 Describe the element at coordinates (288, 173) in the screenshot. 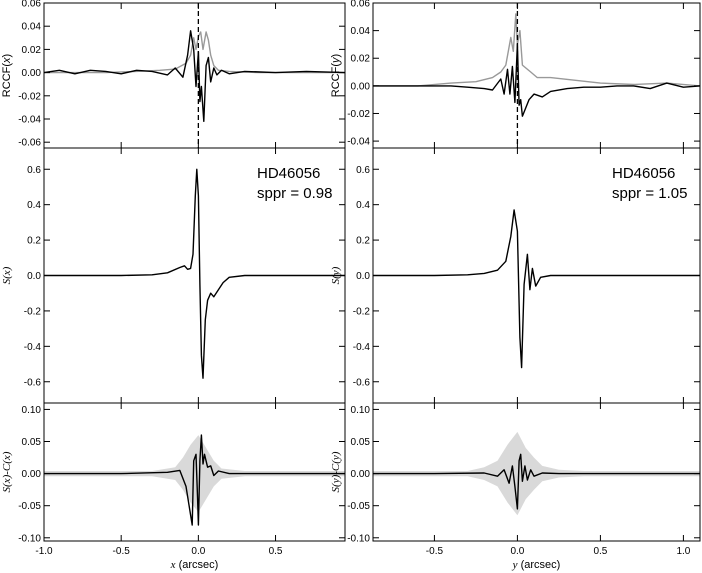

I see `panel-left-middle-annotation-line-1: HD46056` at that location.